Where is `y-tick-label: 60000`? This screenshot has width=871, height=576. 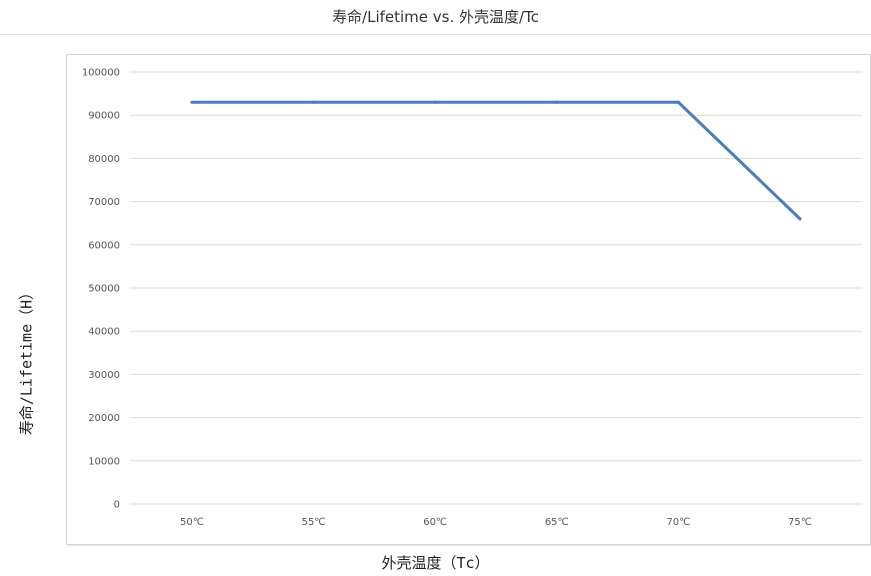 y-tick-label: 60000 is located at coordinates (104, 245).